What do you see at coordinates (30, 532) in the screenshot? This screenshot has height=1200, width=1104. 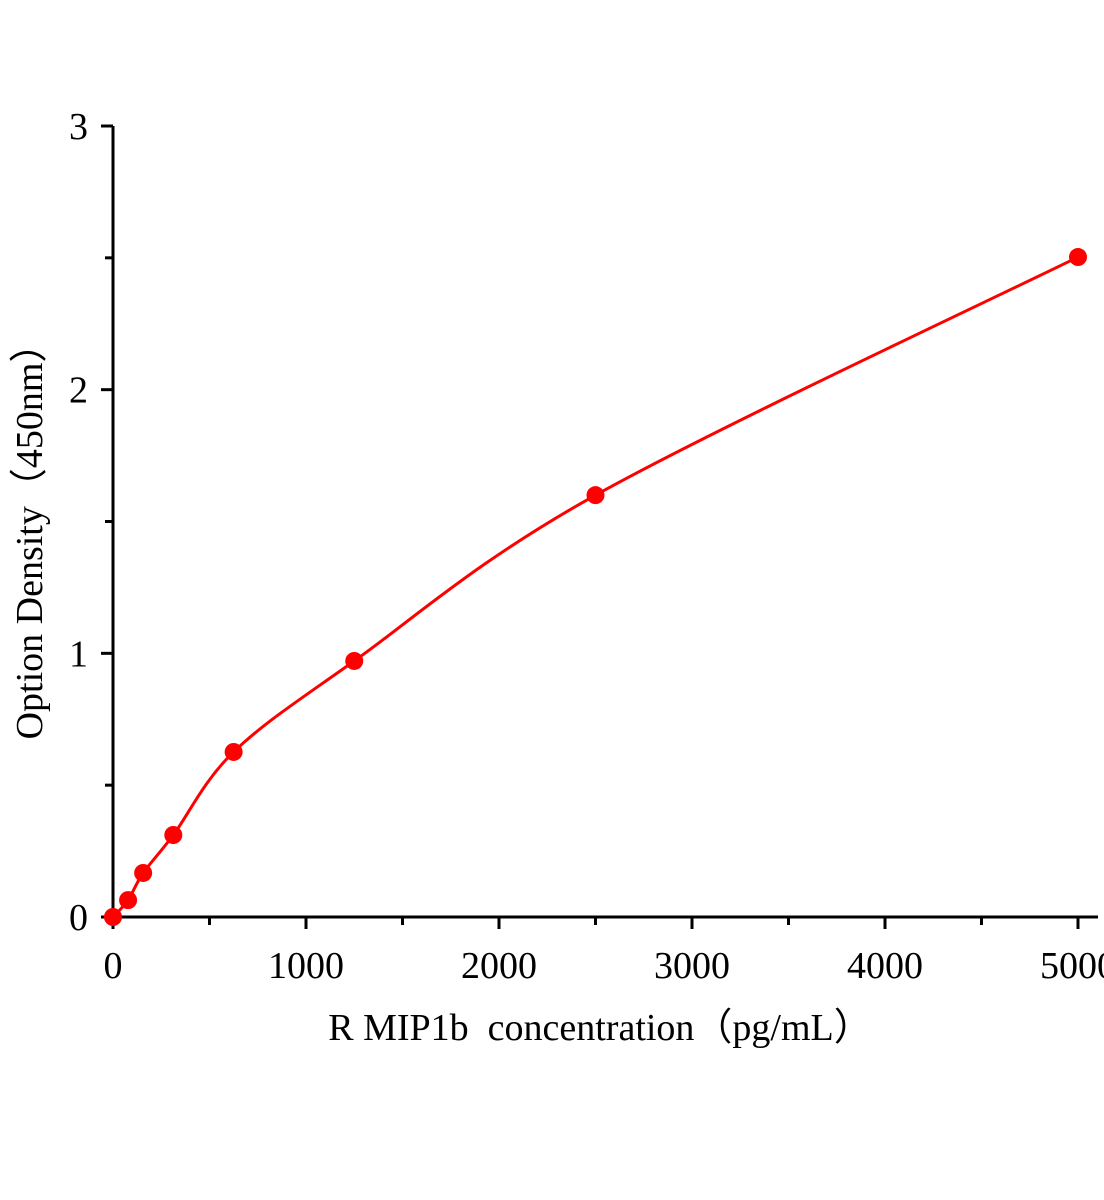 I see `y-axis-label: Option Density（450nm）` at bounding box center [30, 532].